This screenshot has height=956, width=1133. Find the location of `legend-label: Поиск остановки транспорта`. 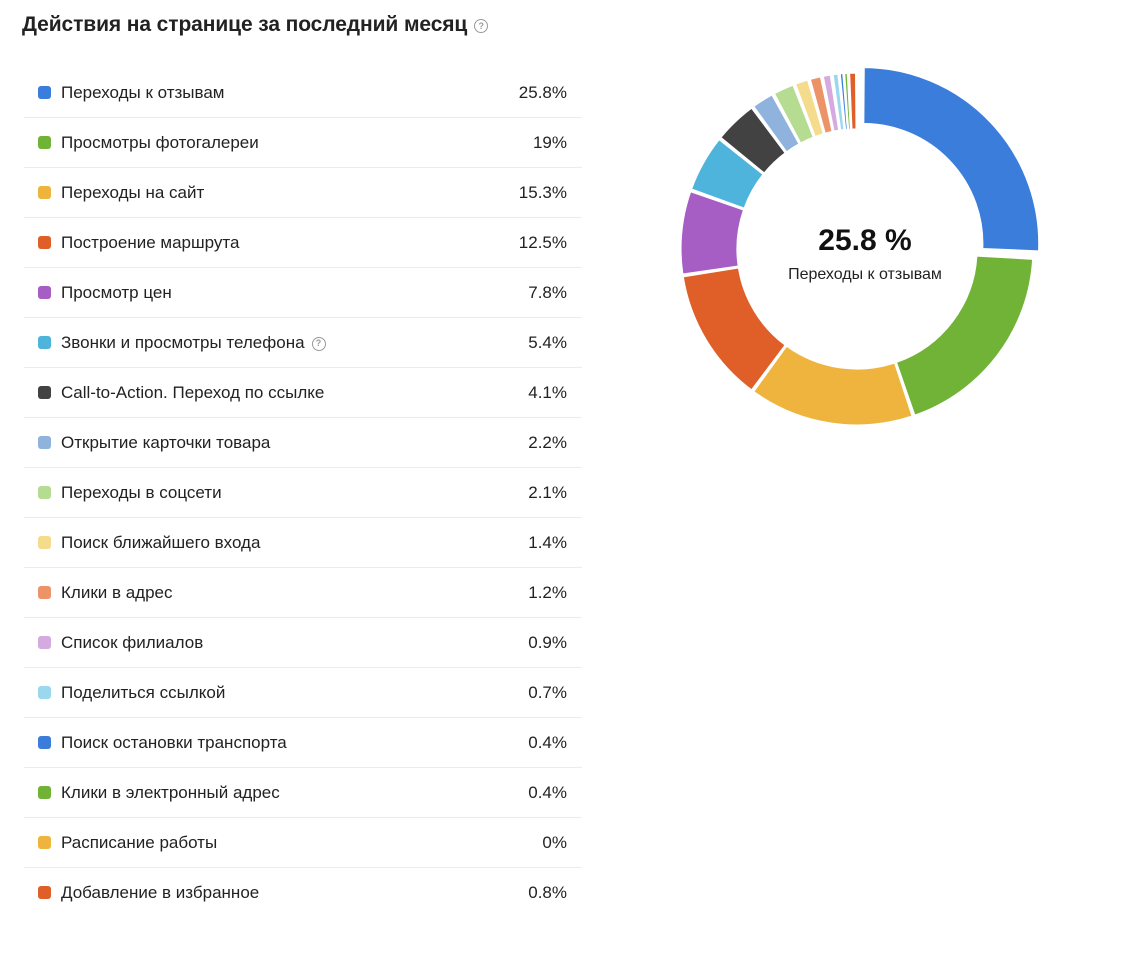

legend-label: Поиск остановки транспорта is located at coordinates (174, 742).